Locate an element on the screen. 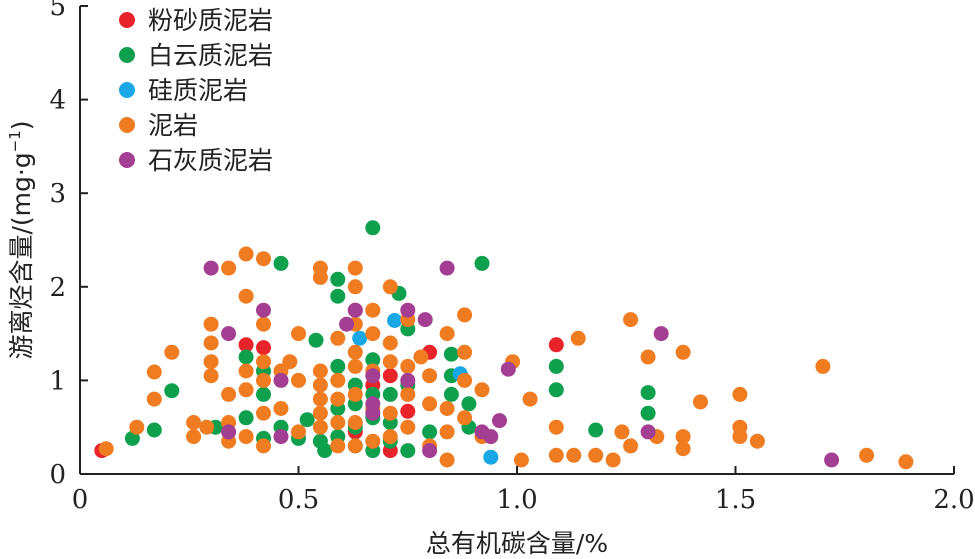 The image size is (975, 559). legend-label: 粉砂质泥岩 is located at coordinates (210, 20).